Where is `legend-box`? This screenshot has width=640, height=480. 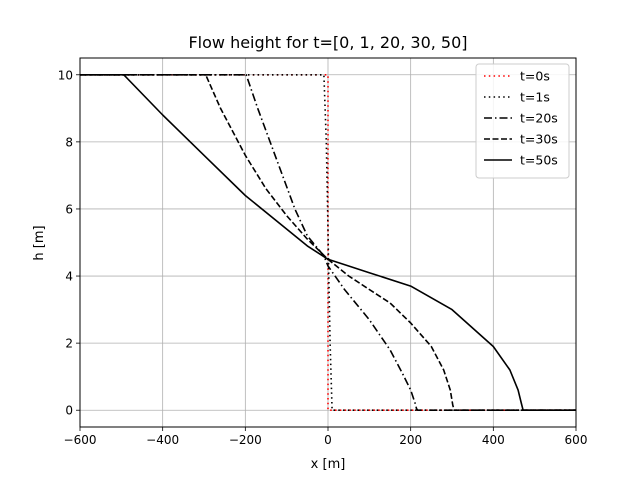
legend-box is located at coordinates (522, 121).